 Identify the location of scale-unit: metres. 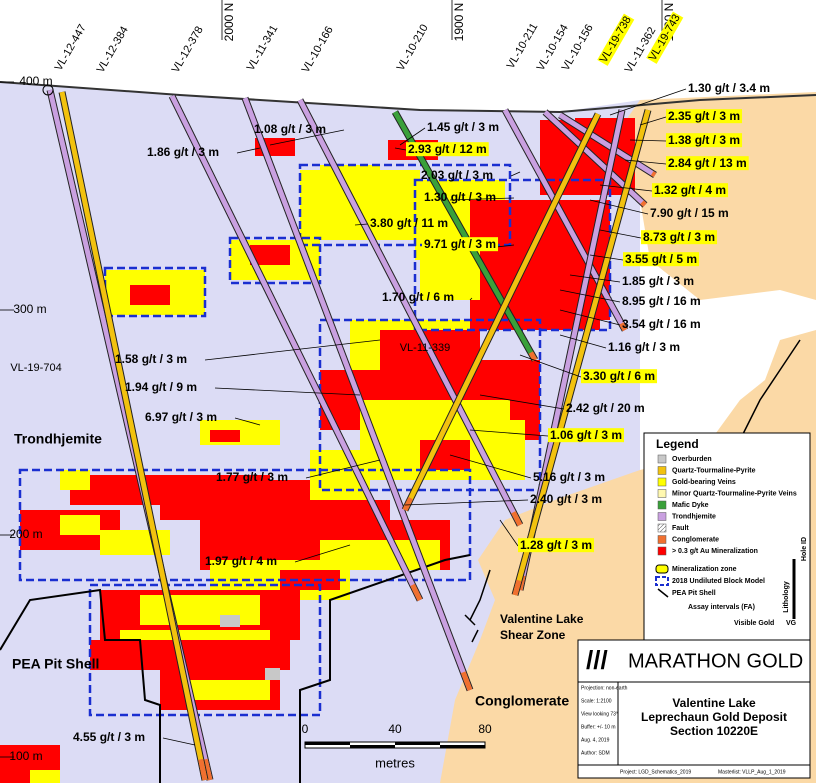
(395, 762).